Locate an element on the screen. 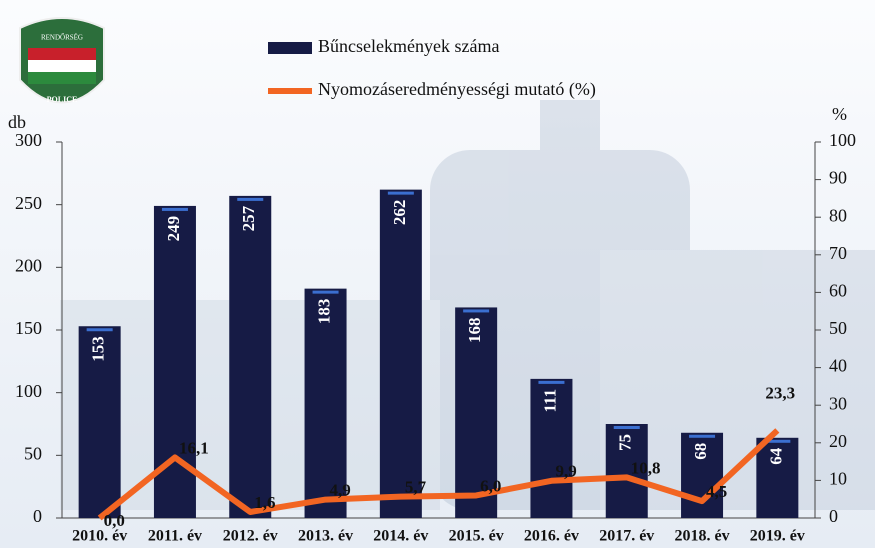 The width and height of the screenshot is (875, 548). bar-value-label: 75 is located at coordinates (625, 442).